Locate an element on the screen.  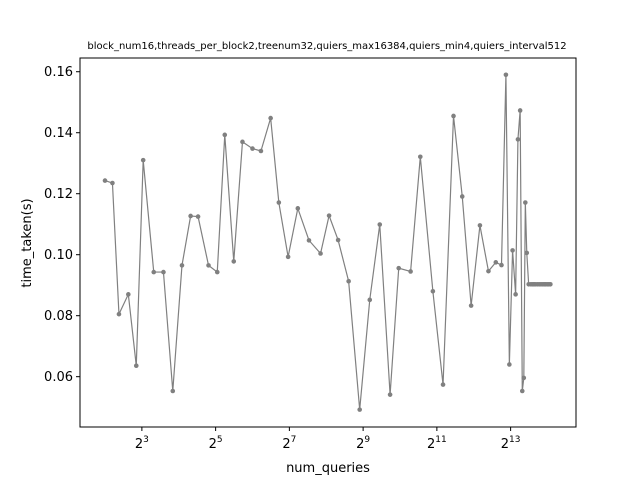
y-tick-label: 0.12 is located at coordinates (58, 194).